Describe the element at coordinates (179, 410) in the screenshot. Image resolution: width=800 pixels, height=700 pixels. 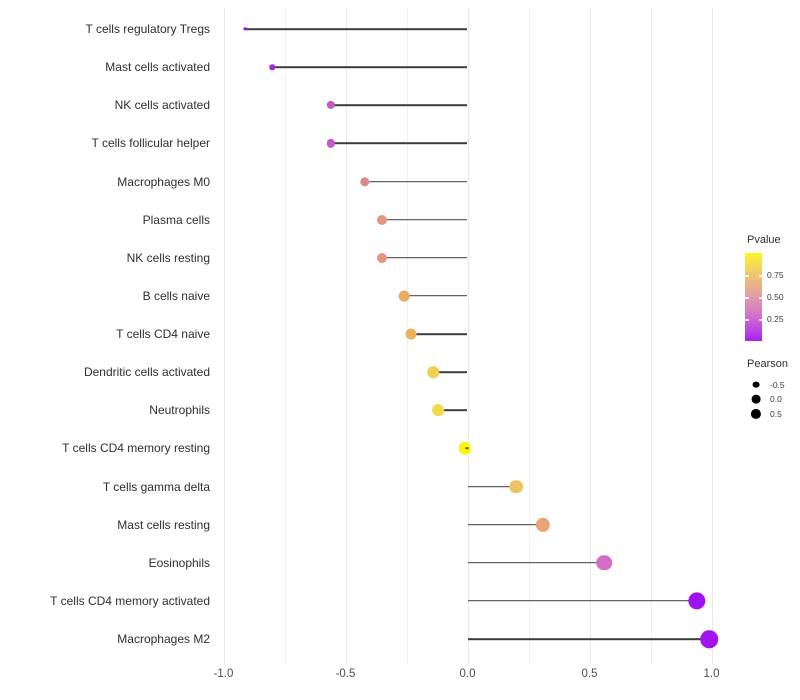
I see `category-label: Neutrophils` at that location.